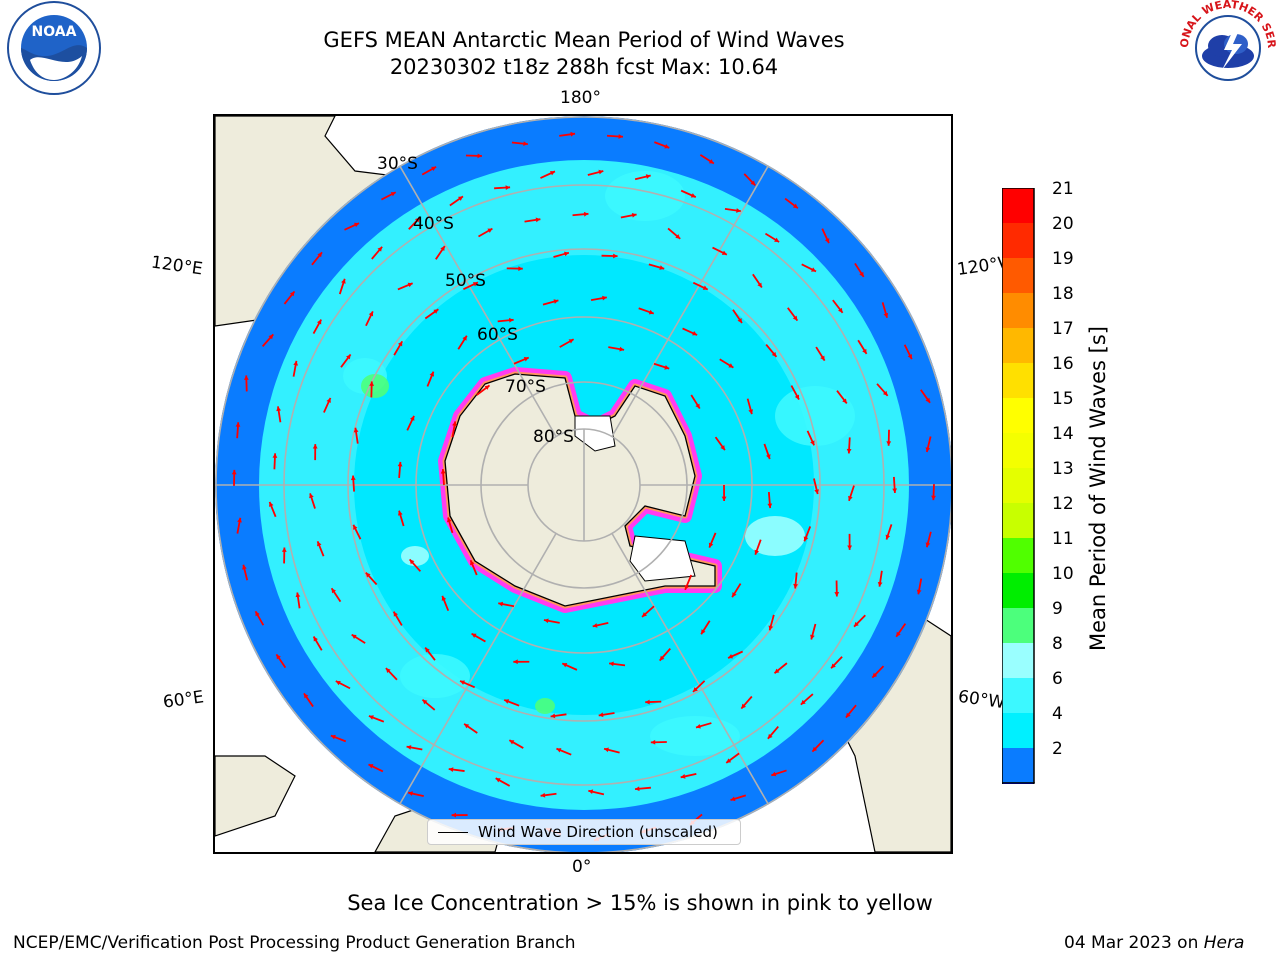 The width and height of the screenshot is (1280, 960). What do you see at coordinates (1063, 469) in the screenshot?
I see `colorbar-tick-label: 13` at bounding box center [1063, 469].